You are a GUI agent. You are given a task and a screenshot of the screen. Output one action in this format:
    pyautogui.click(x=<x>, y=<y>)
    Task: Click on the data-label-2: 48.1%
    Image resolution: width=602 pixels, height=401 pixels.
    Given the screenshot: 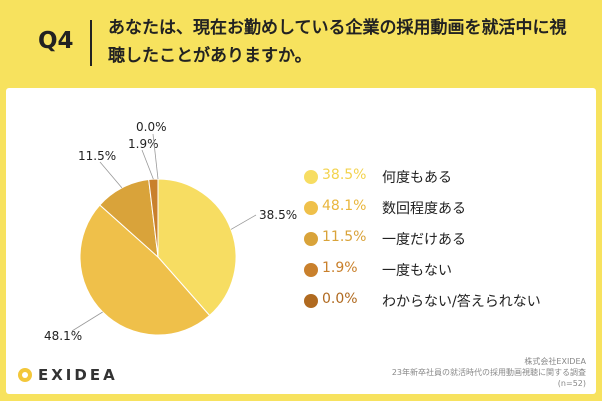 What is the action you would take?
    pyautogui.click(x=63, y=336)
    